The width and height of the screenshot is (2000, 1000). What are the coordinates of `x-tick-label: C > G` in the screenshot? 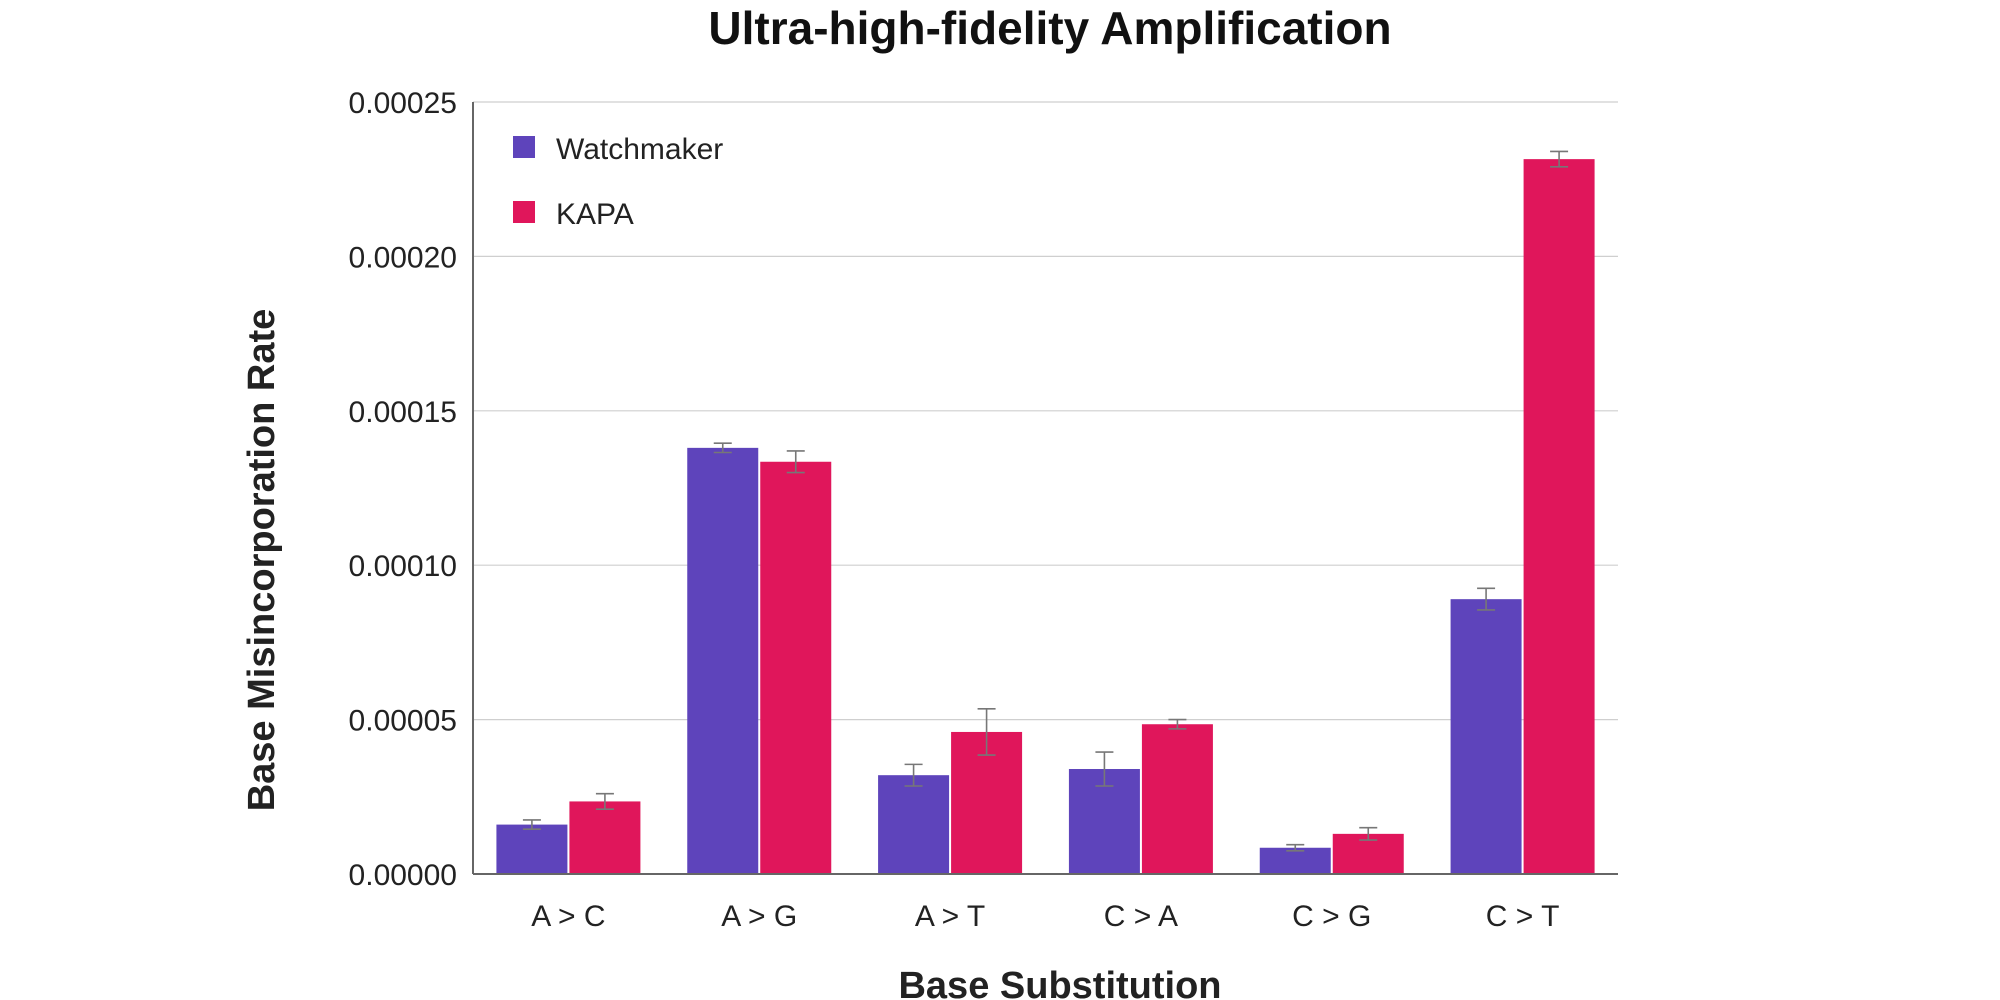 It's located at (1331, 916).